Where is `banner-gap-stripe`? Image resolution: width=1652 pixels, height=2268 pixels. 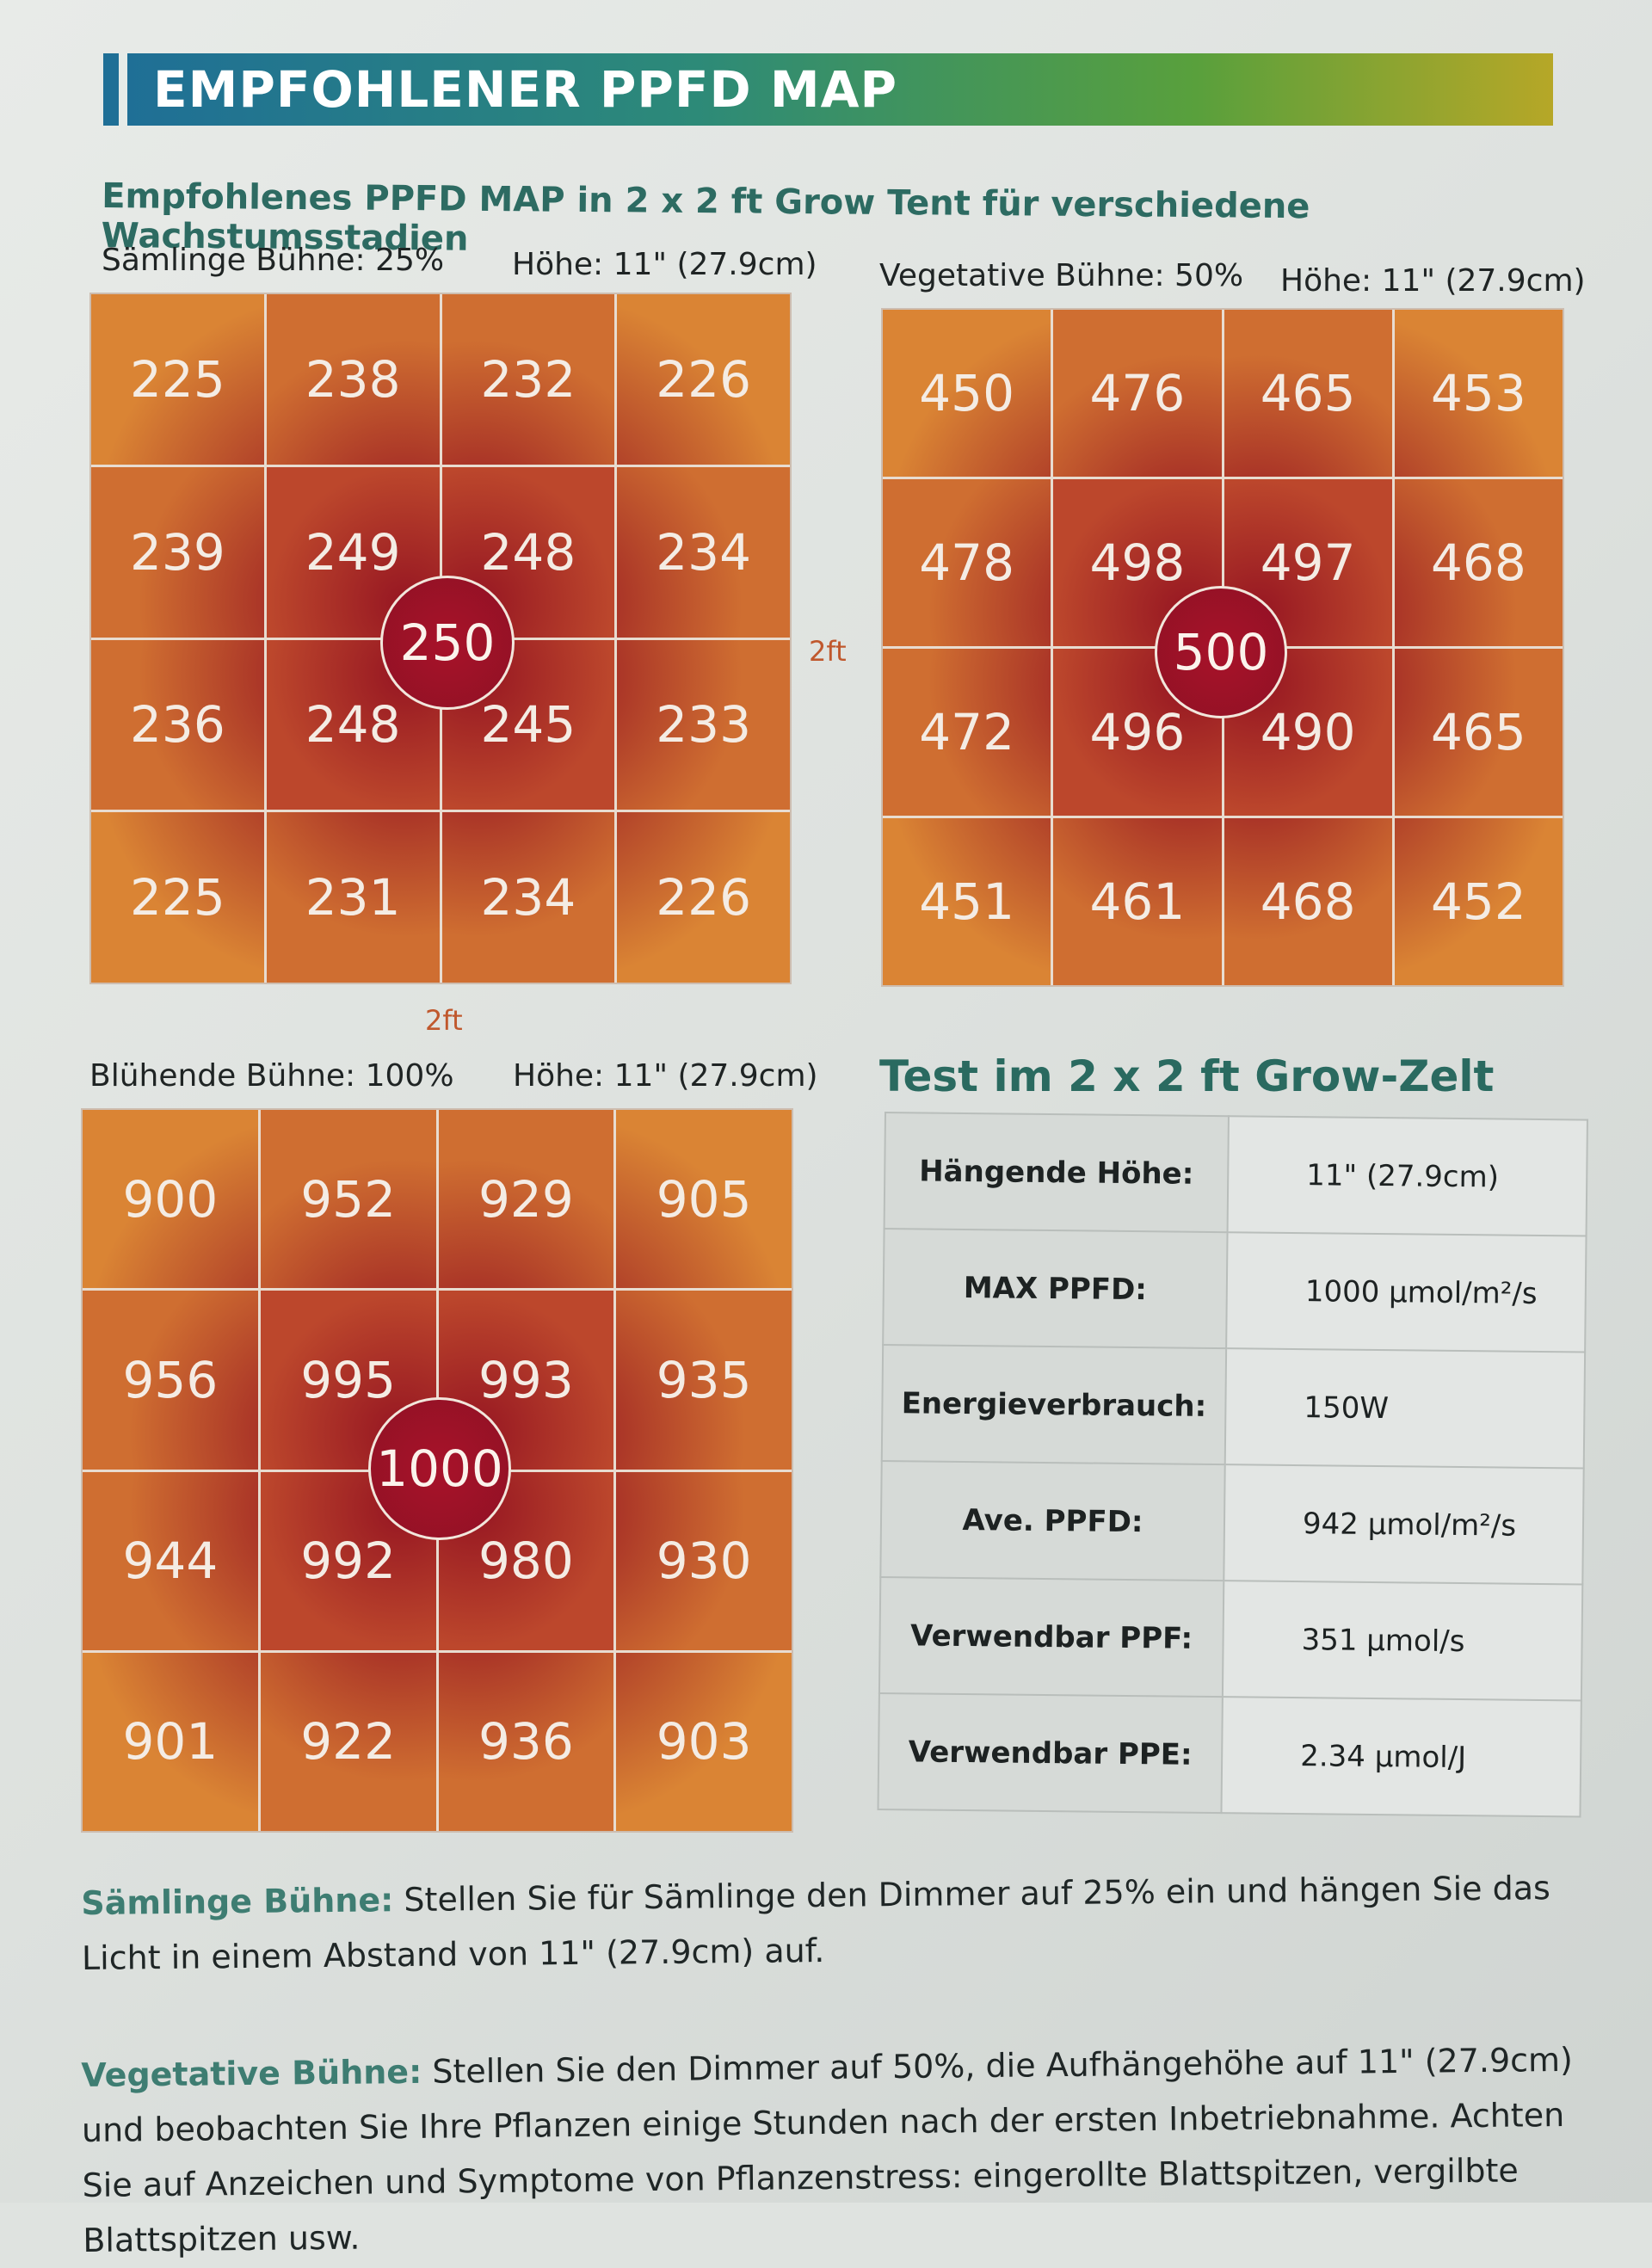 banner-gap-stripe is located at coordinates (123, 89).